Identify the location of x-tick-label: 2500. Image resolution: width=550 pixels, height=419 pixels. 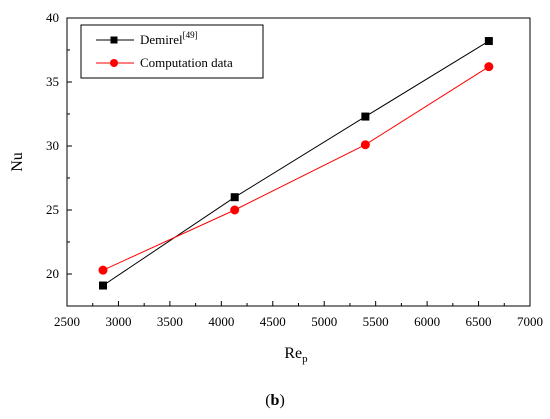
(67, 321).